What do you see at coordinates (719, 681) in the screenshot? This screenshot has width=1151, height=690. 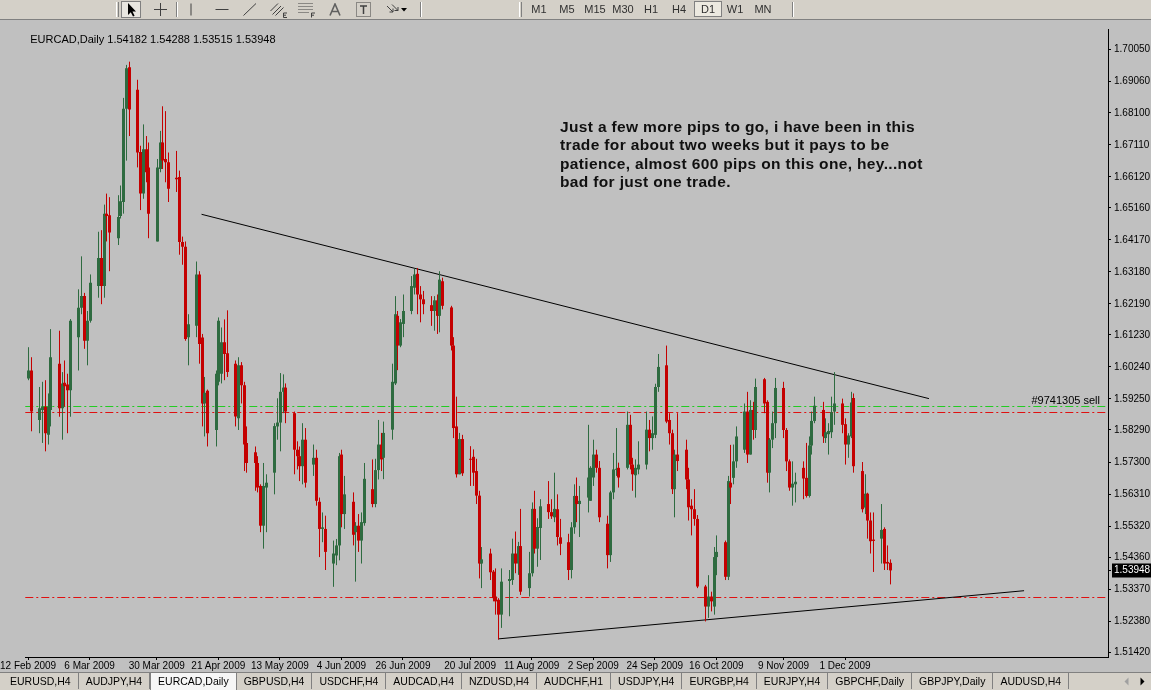 I see `text: EURGBP,H4` at bounding box center [719, 681].